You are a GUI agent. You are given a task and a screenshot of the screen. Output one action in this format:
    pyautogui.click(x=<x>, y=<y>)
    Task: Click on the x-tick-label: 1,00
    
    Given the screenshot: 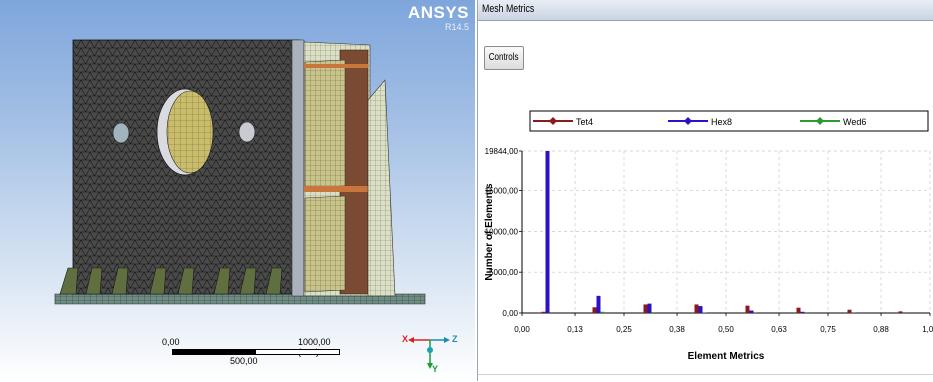 What is the action you would take?
    pyautogui.click(x=927, y=329)
    